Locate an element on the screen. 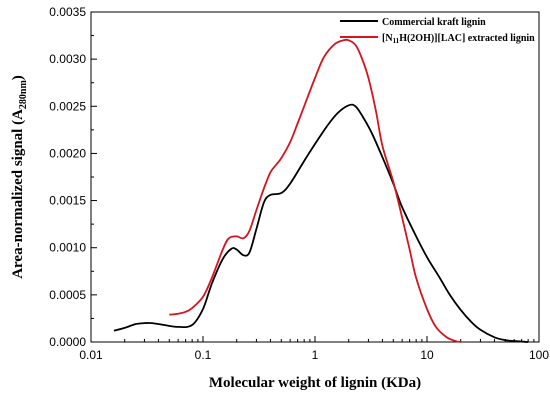 This screenshot has height=400, width=550. y-axis-title: Area-normalized signal (A280nm) is located at coordinates (19, 177).